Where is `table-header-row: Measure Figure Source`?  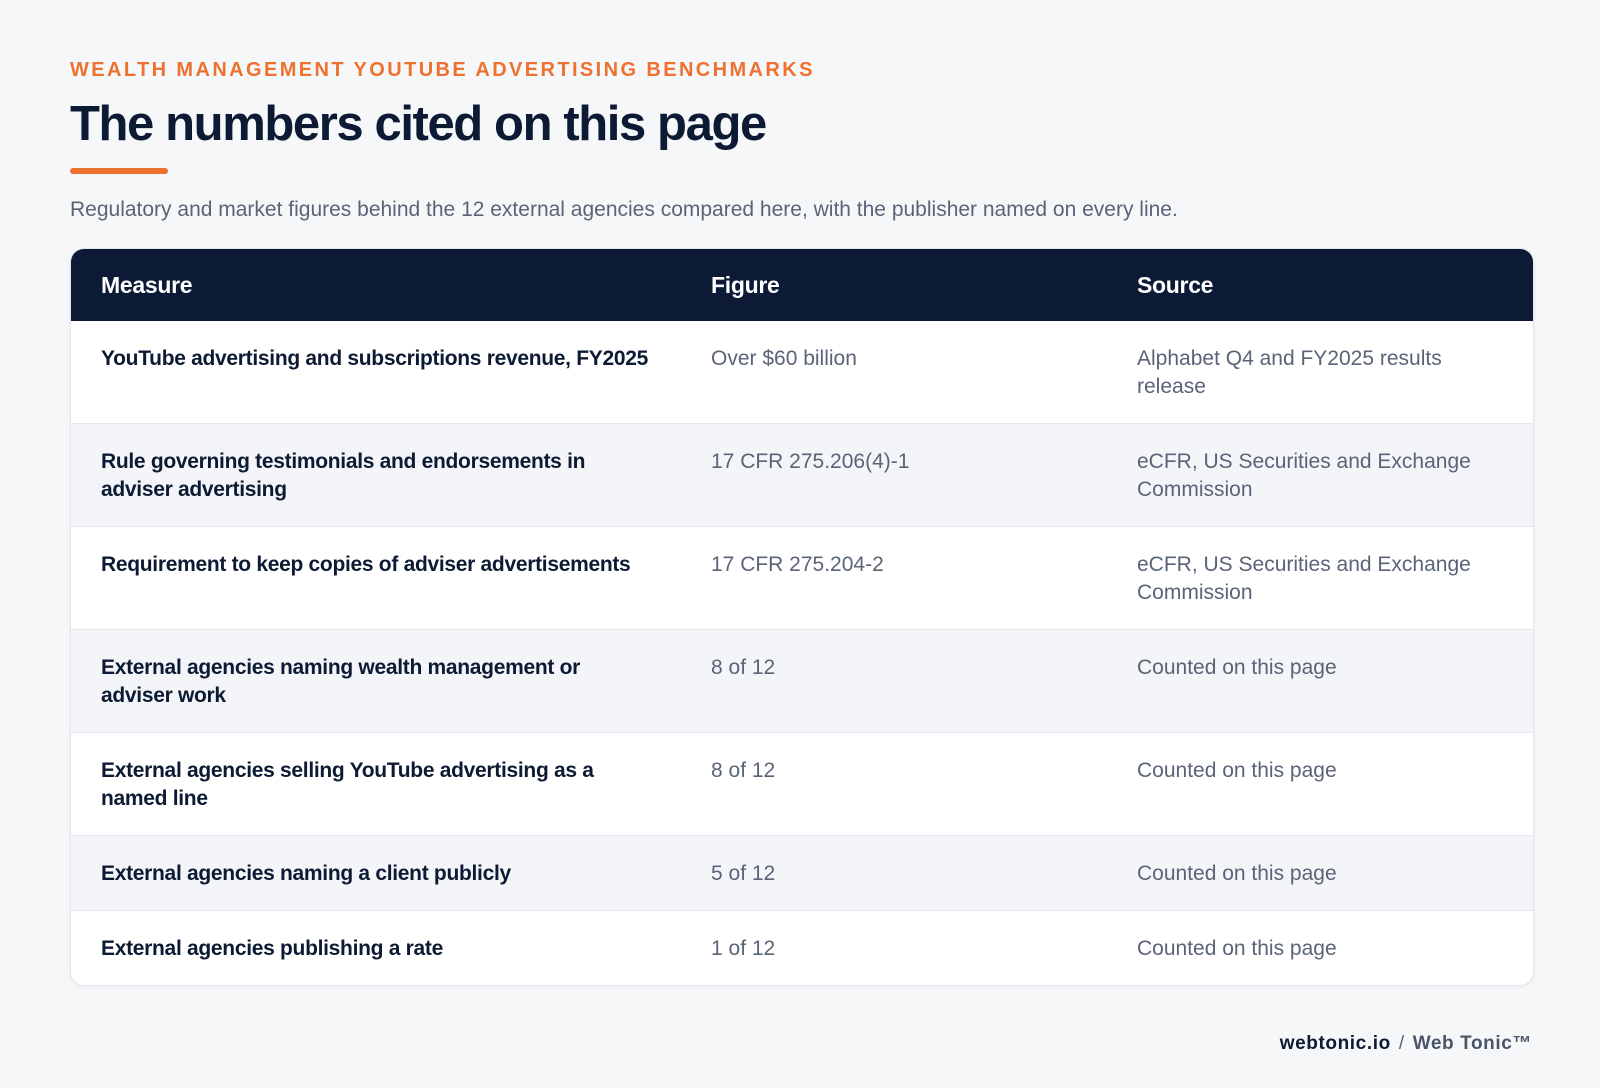
table-header-row: Measure Figure Source is located at coordinates (802, 285).